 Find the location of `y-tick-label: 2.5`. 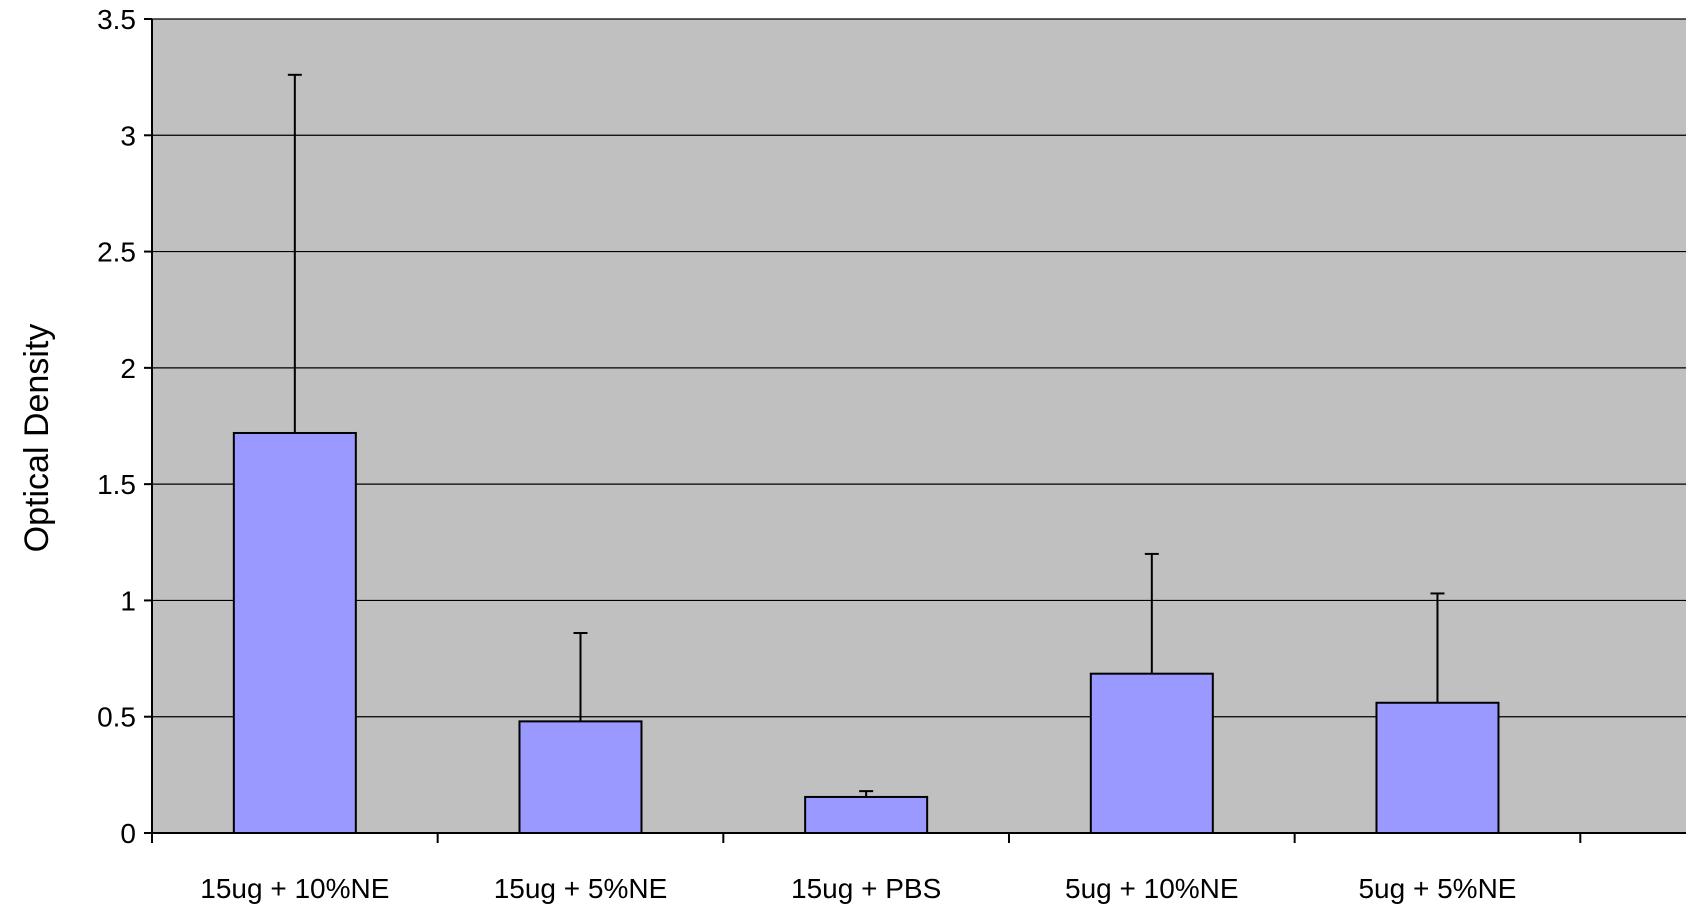

y-tick-label: 2.5 is located at coordinates (116, 252).